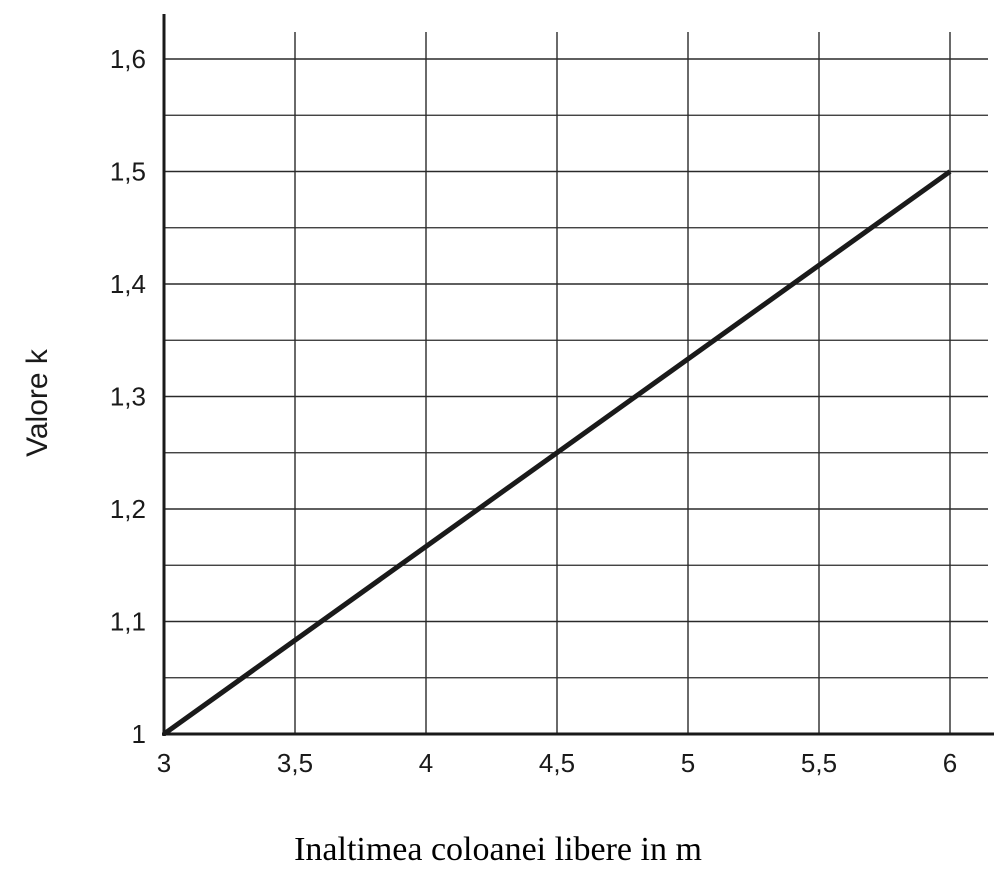 The width and height of the screenshot is (997, 869). I want to click on x-tick-label: 4, so click(426, 763).